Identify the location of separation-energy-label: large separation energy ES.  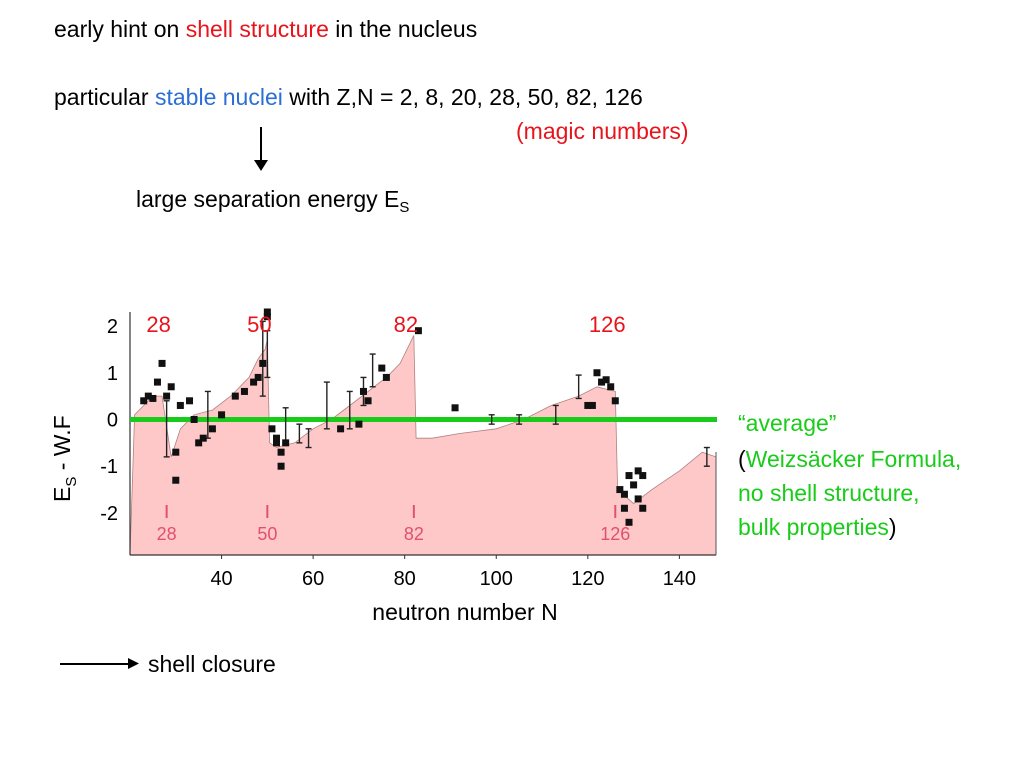
(272, 201).